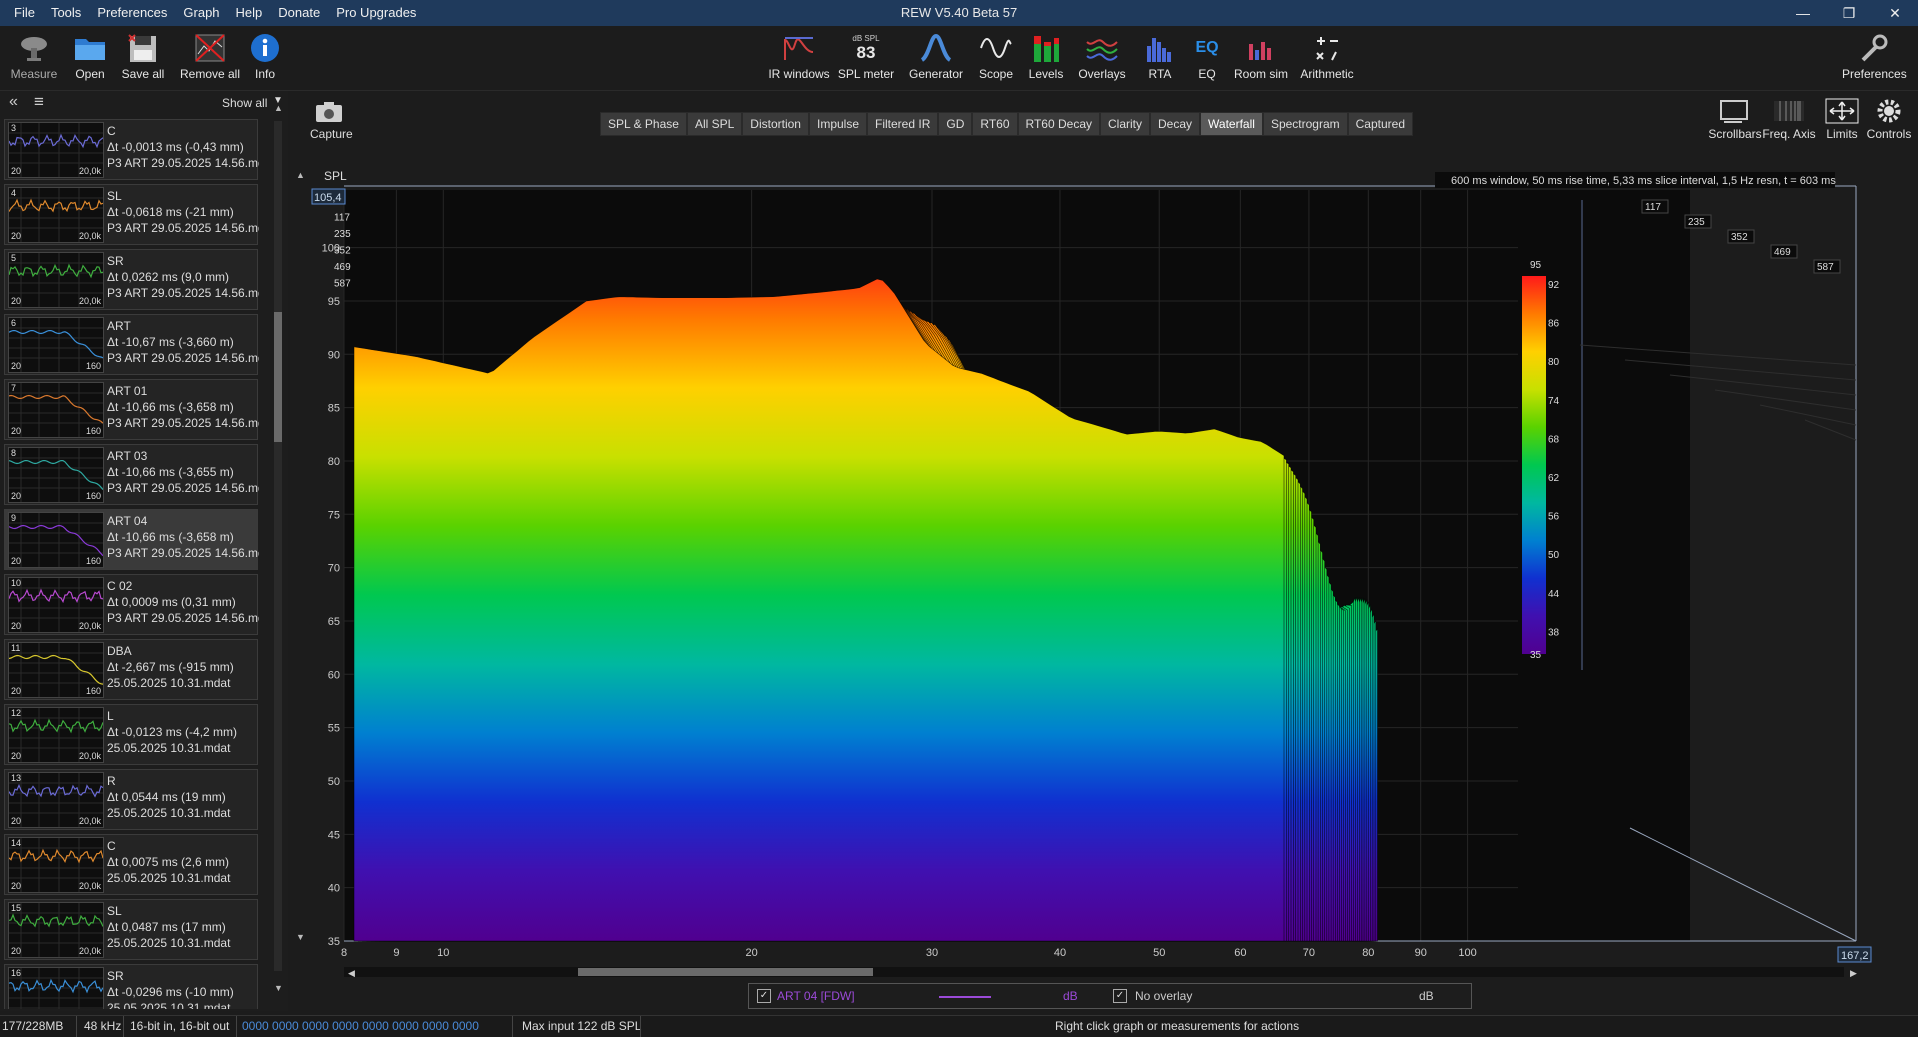 This screenshot has width=1918, height=1037. I want to click on scrollbar-track, so click(278, 546).